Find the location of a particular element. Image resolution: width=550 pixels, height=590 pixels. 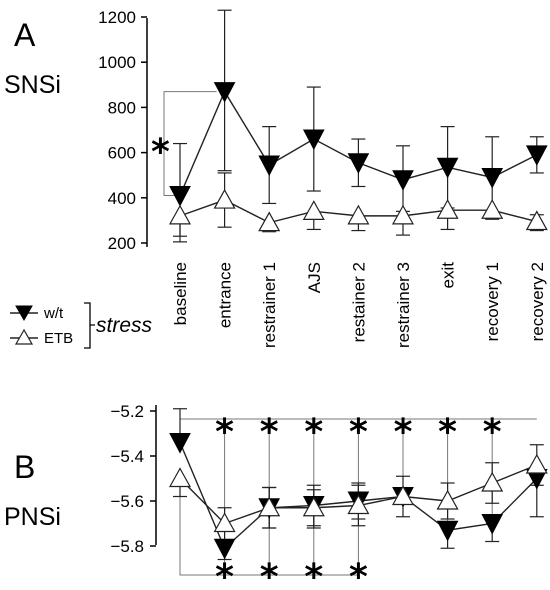

legend: w/t ETB stress is located at coordinates (81, 325).